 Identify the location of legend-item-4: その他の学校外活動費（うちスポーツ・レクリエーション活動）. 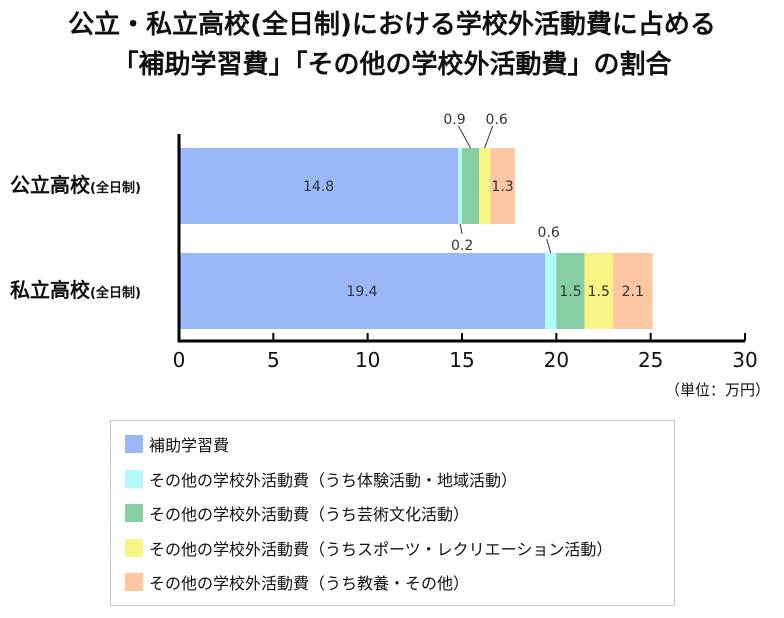
(368, 548).